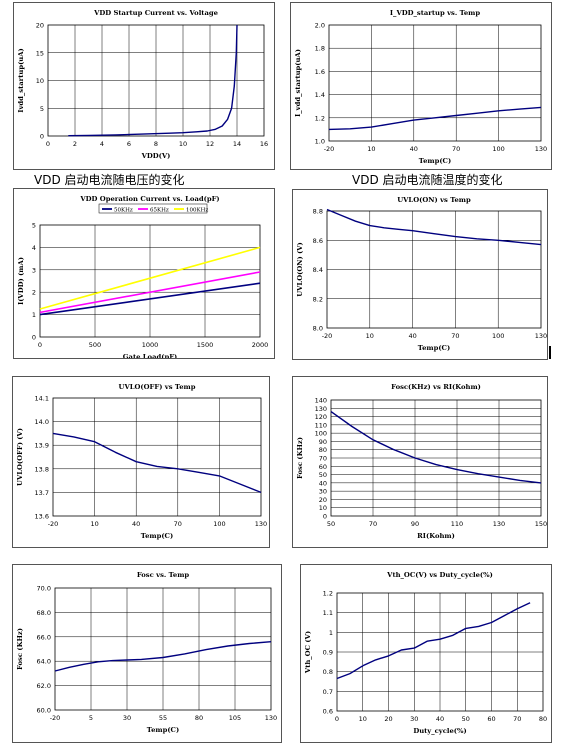 This screenshot has height=753, width=574. I want to click on series-line-100khz, so click(150, 278).